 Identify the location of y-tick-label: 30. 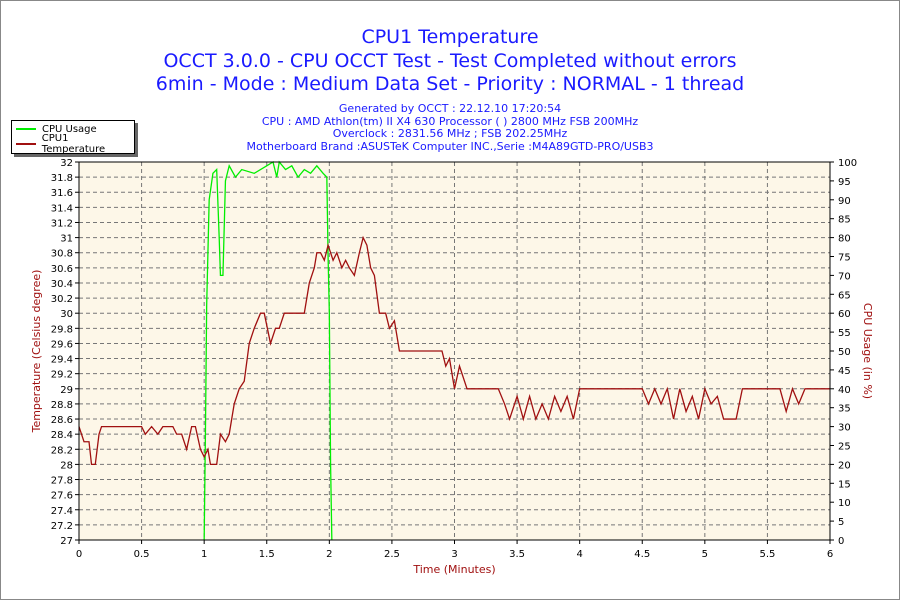
(66, 314).